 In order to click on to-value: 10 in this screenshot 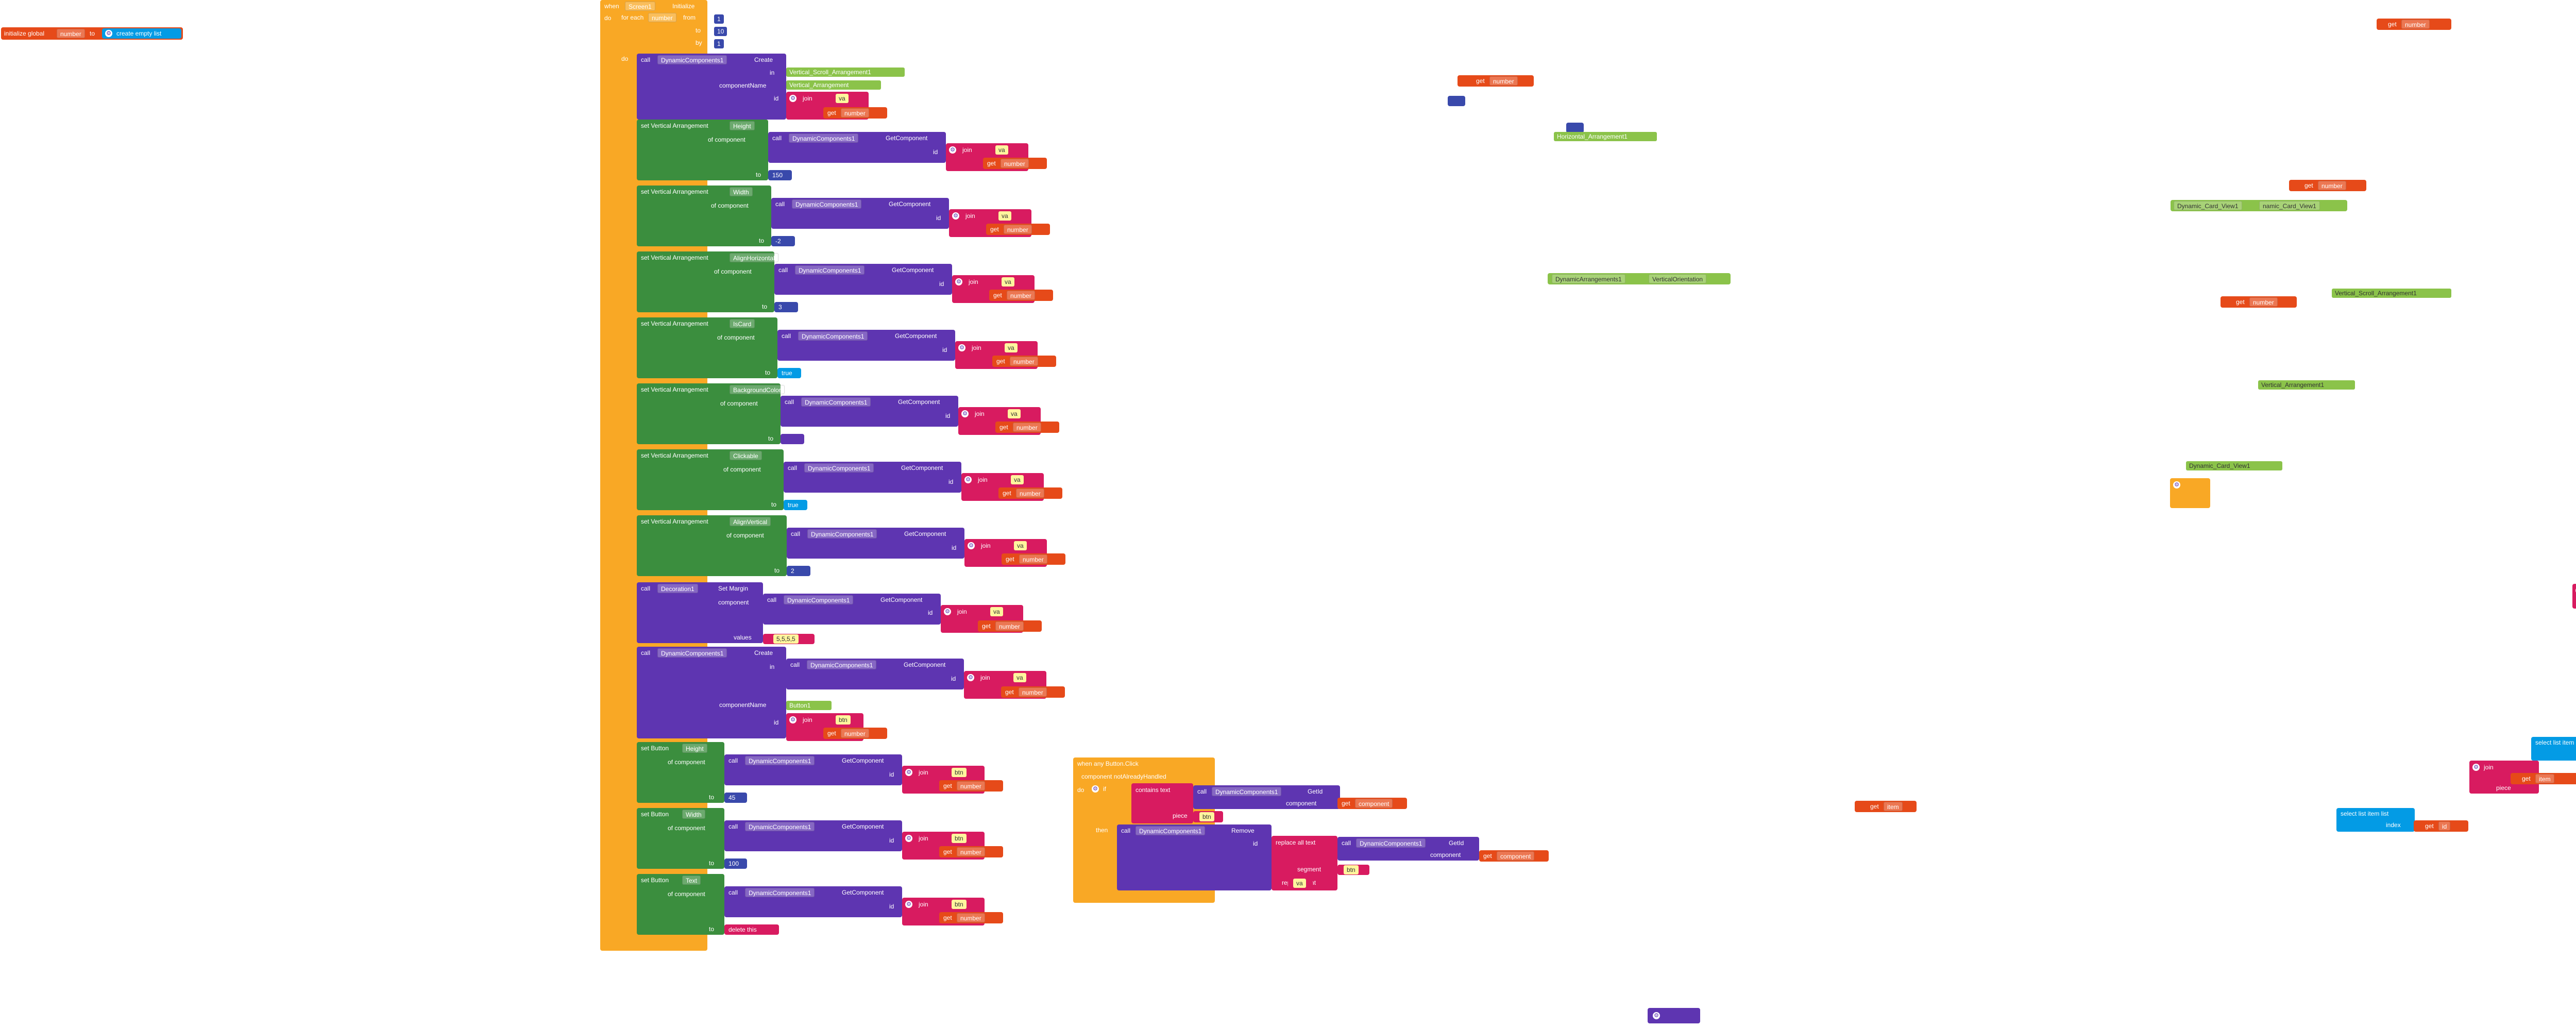, I will do `click(720, 32)`.